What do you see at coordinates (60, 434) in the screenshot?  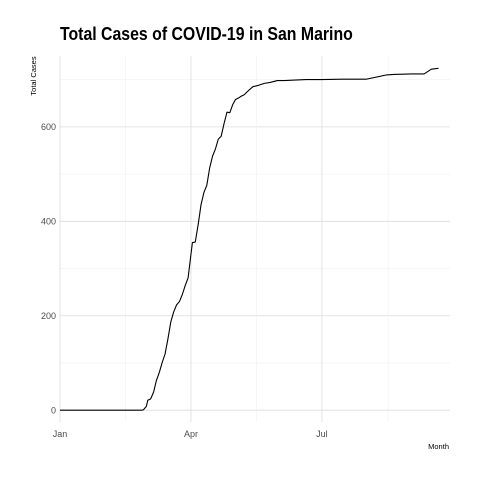 I see `x-tick-label: Jan` at bounding box center [60, 434].